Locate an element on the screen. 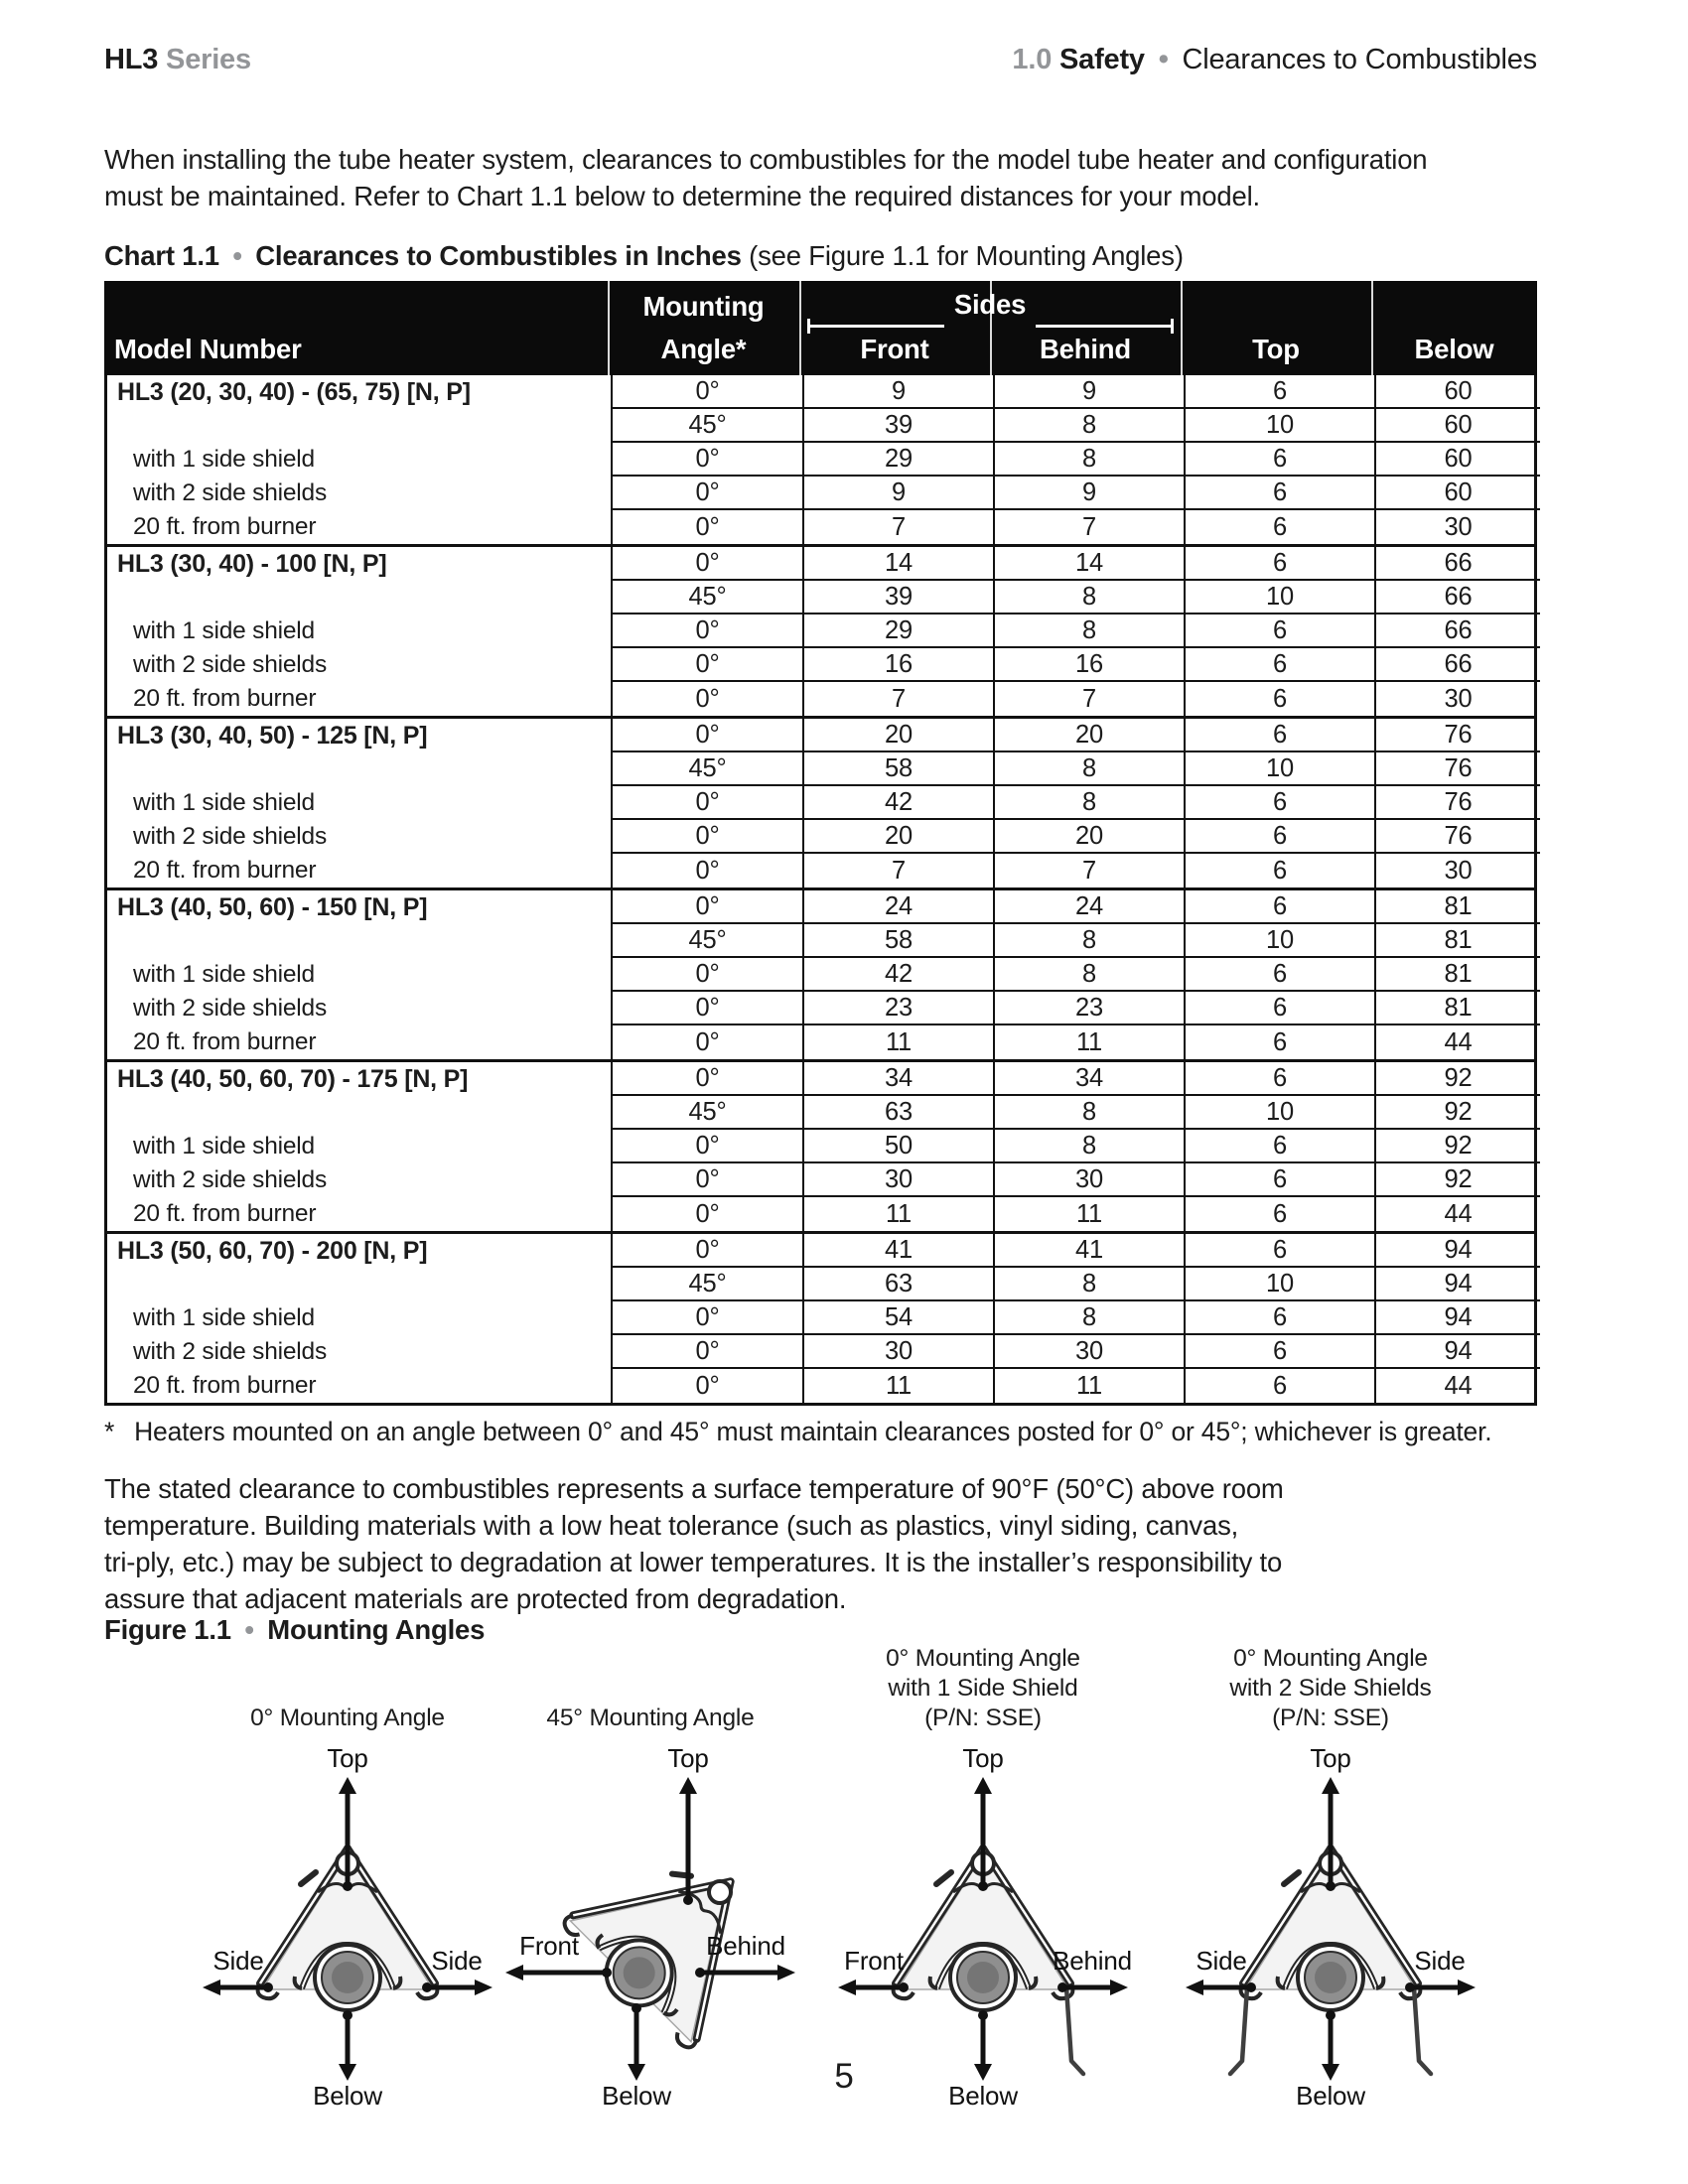 The image size is (1688, 2184). value-cell: 39 is located at coordinates (897, 597).